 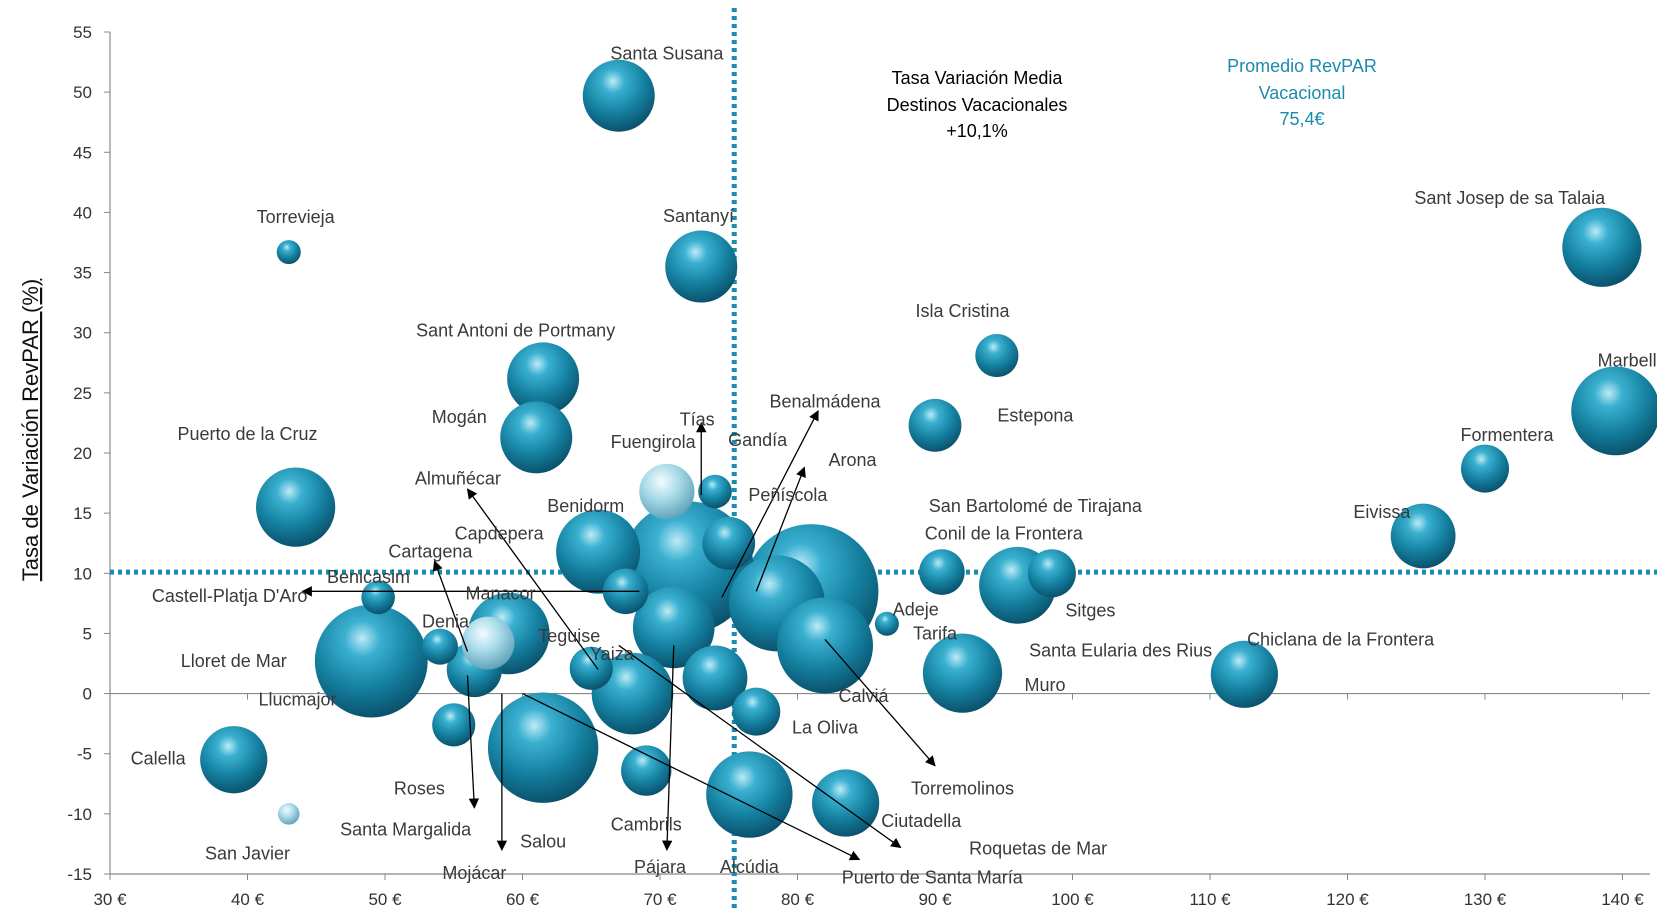 I want to click on bubble-label: Santa Margalida, so click(x=406, y=829).